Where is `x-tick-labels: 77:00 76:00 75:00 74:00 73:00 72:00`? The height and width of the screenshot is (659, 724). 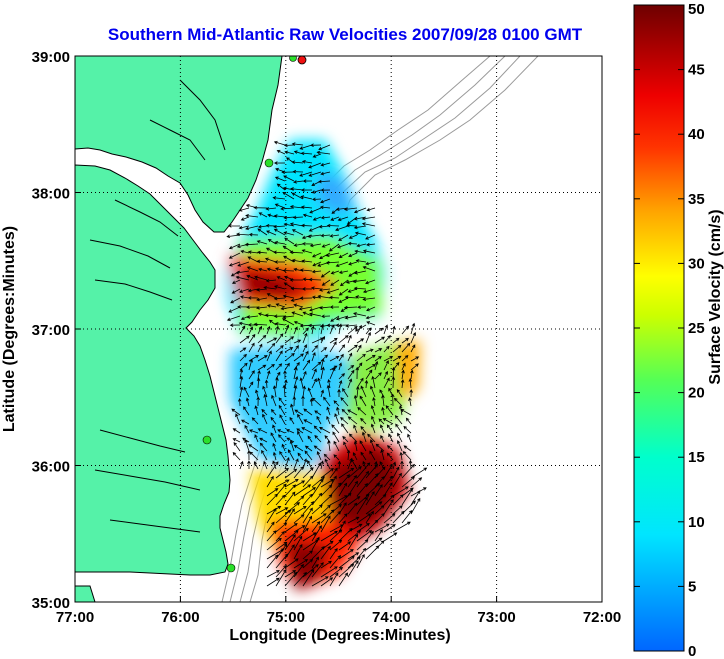
x-tick-labels: 77:00 76:00 75:00 74:00 73:00 72:00 is located at coordinates (338, 617).